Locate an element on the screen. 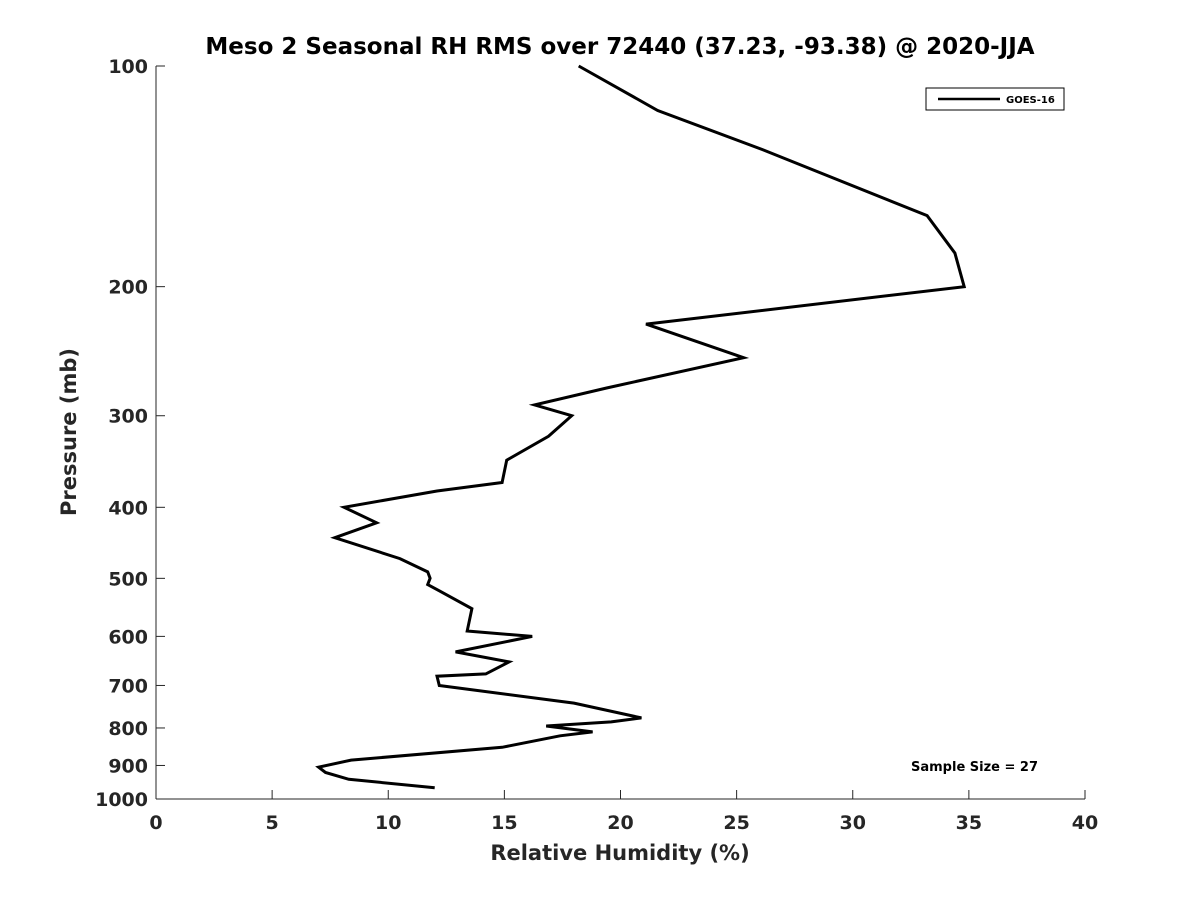  y-tick-label: 900 is located at coordinates (128, 766).